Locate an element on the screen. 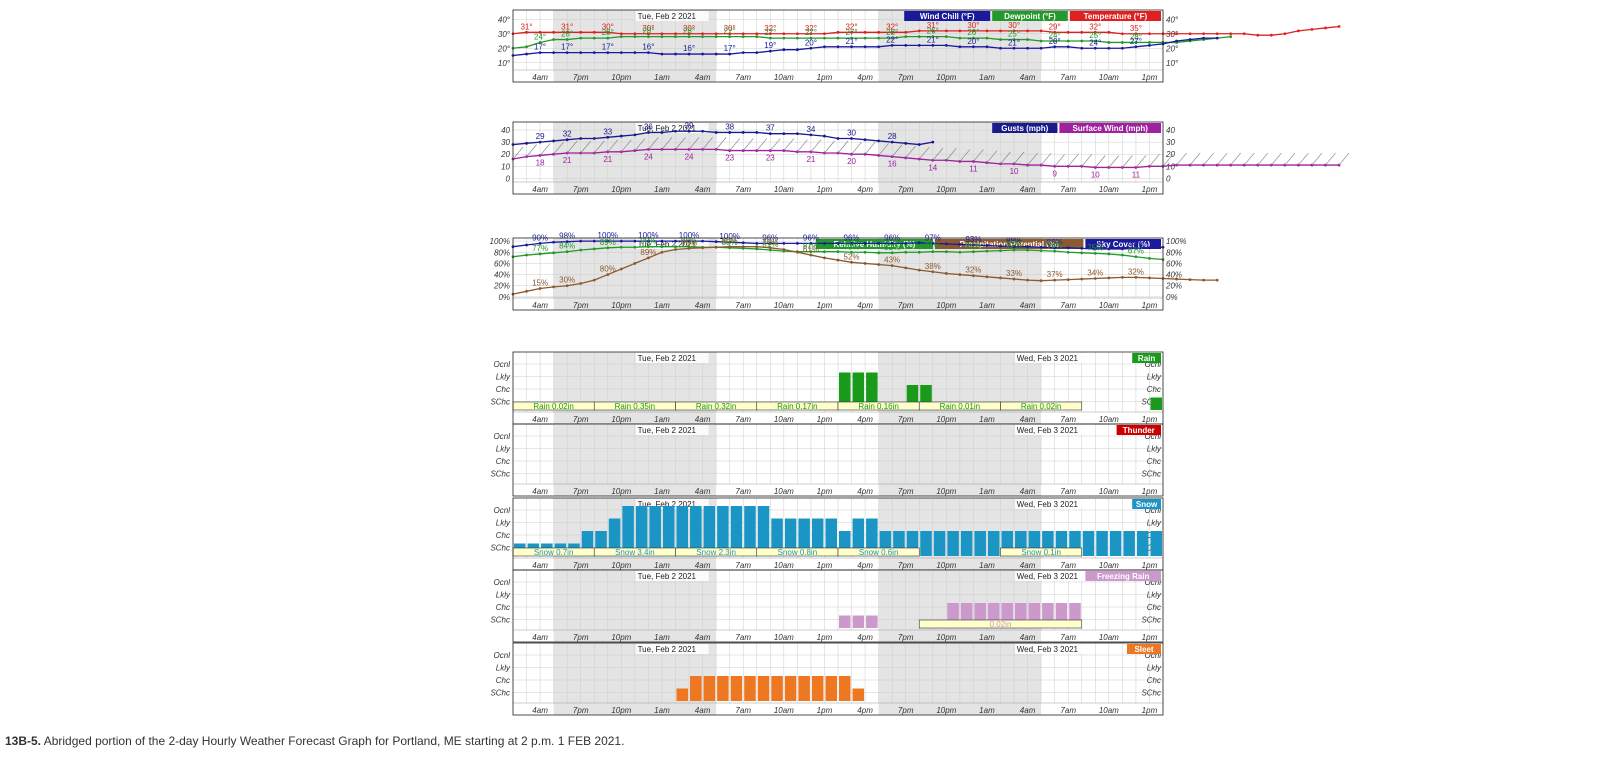  data-label: 16° is located at coordinates (689, 48).